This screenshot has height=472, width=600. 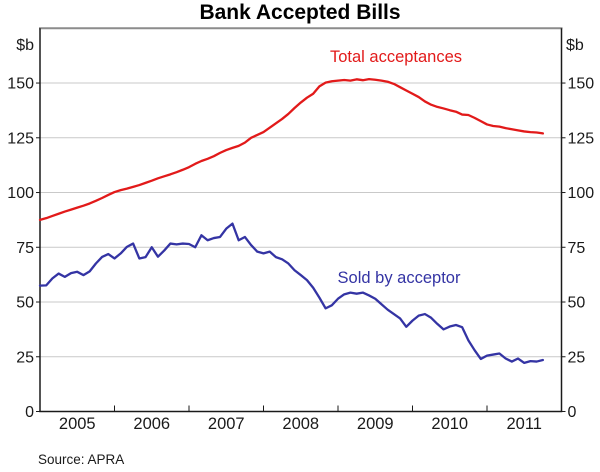 What do you see at coordinates (81, 459) in the screenshot?
I see `source-note: Source: APRA` at bounding box center [81, 459].